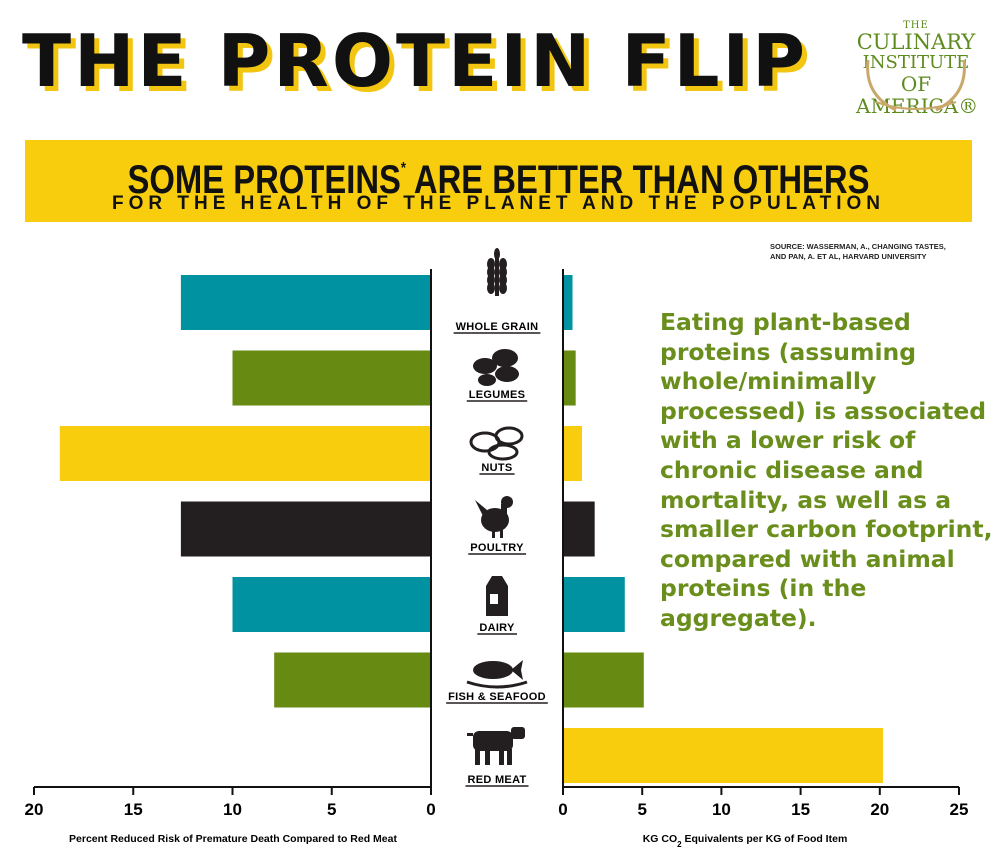  I want to click on category-label-1: LEGUMES, so click(497, 395).